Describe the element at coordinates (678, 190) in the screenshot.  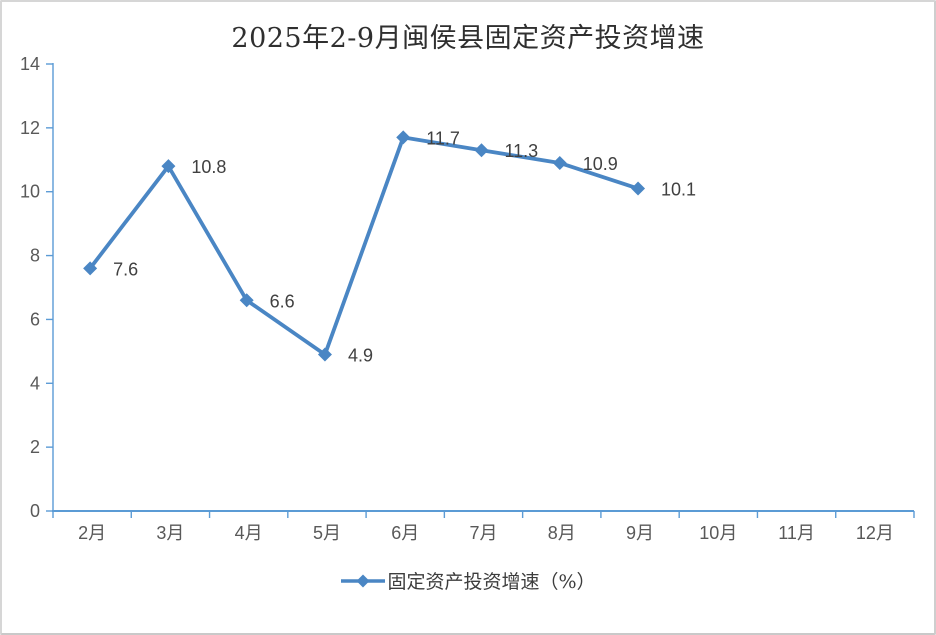
I see `data-point-label: 10.1` at that location.